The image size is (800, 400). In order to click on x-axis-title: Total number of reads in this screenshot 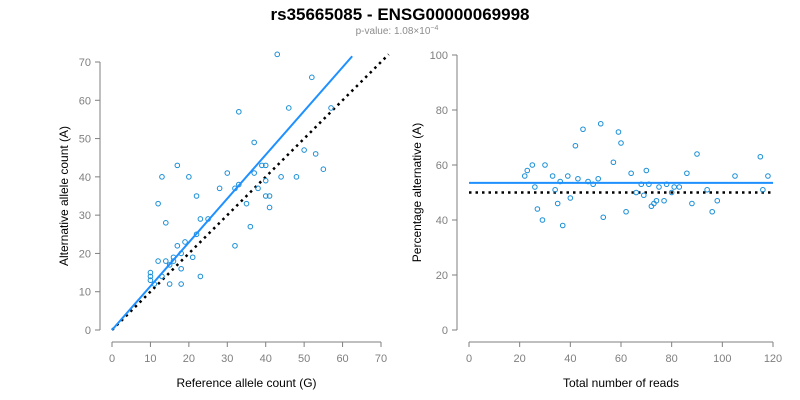, I will do `click(621, 383)`.